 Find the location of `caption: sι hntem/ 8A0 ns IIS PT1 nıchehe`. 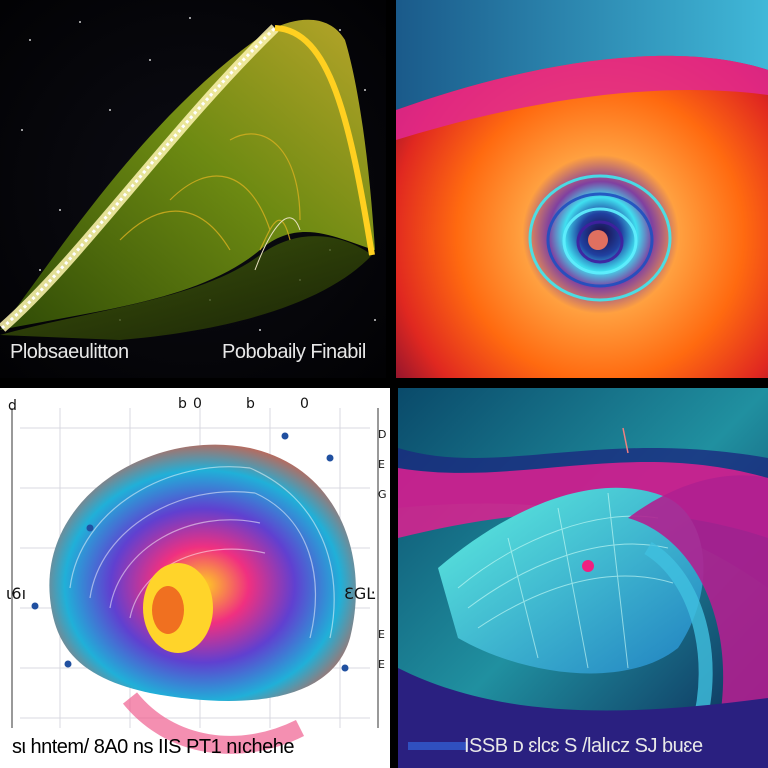

caption: sι hntem/ 8A0 ns IIS PT1 nıchehe is located at coordinates (153, 747).